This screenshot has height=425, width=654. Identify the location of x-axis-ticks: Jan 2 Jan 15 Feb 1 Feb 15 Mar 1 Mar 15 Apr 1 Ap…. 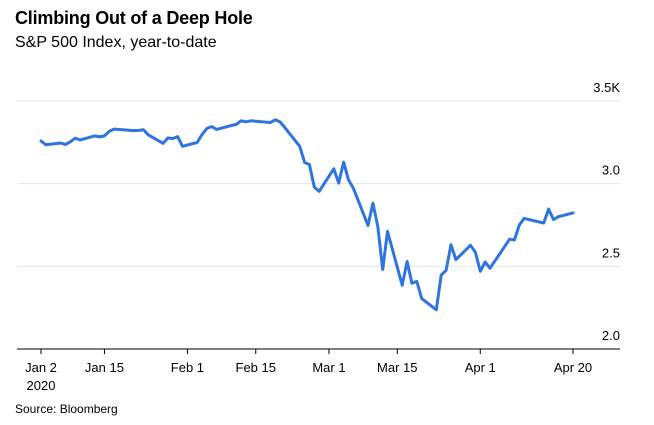
(308, 371).